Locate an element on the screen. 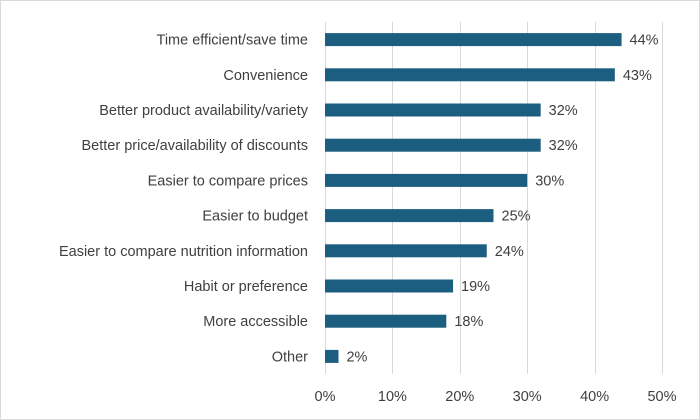  value-label: 18% is located at coordinates (468, 322).